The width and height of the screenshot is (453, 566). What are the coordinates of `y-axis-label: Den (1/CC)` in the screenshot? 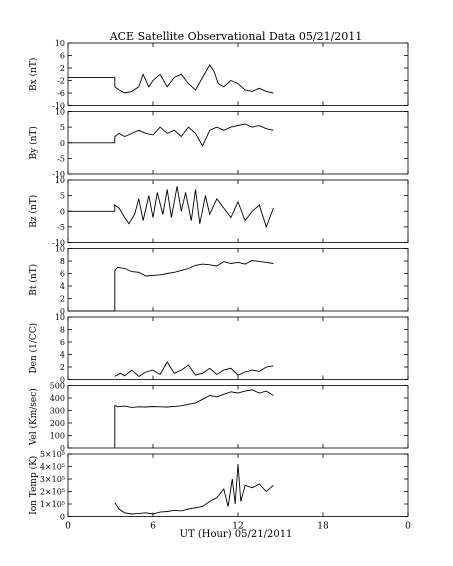 It's located at (33, 348).